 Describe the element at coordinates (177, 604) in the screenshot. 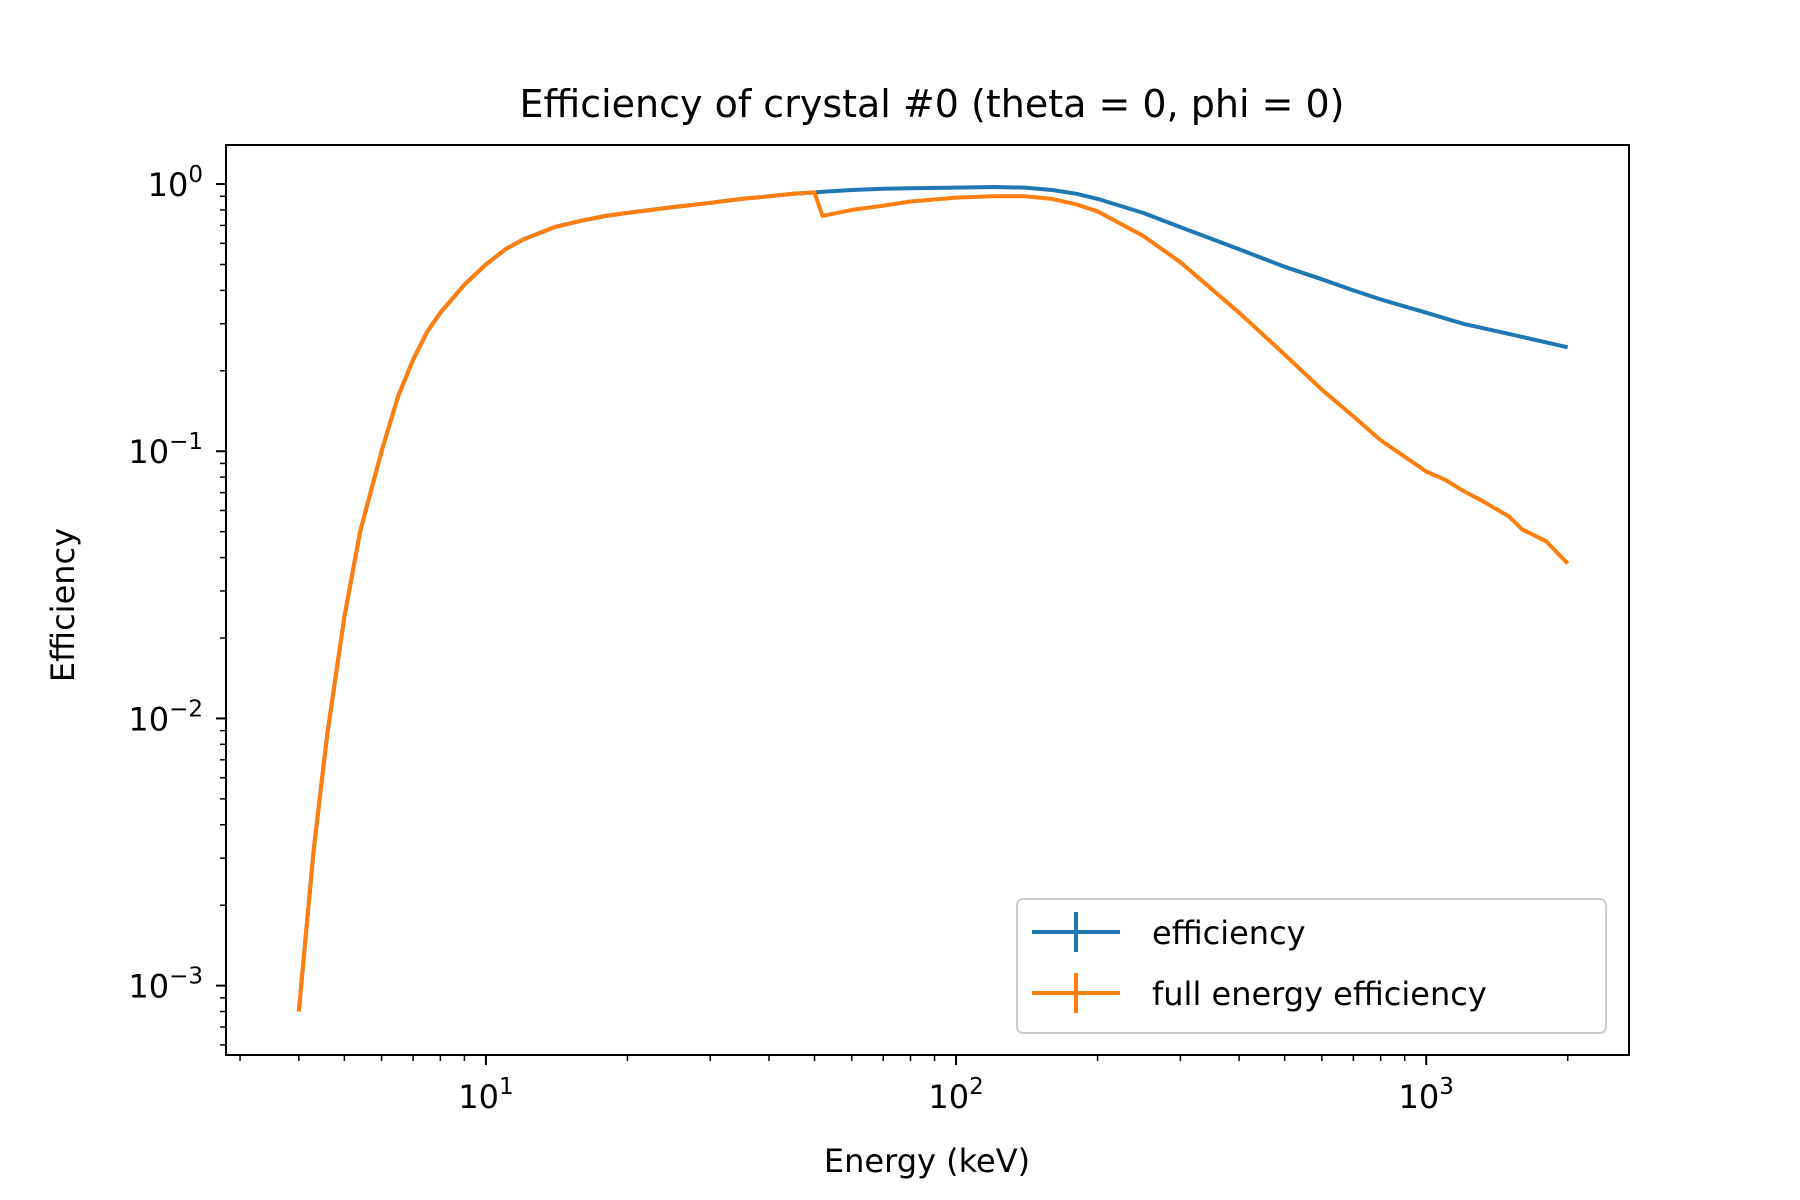

I see `y-axis-ticks: 10⁻³ 10⁻² 10⁻¹ 10⁰` at that location.